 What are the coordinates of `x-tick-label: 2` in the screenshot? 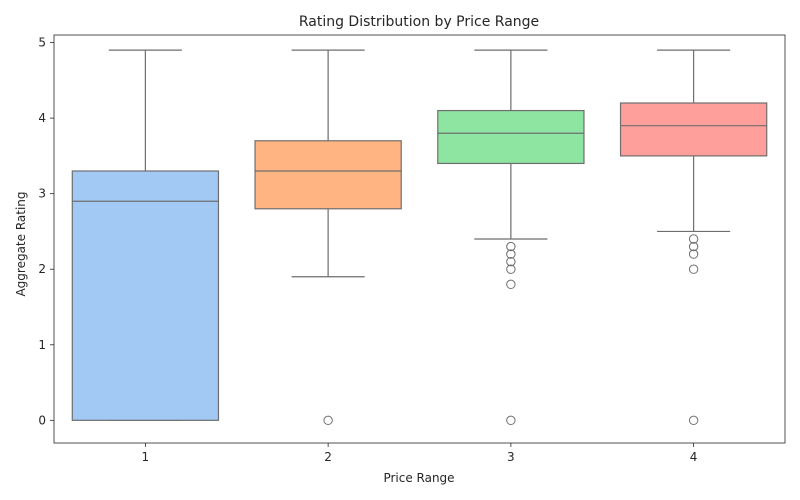 It's located at (328, 457).